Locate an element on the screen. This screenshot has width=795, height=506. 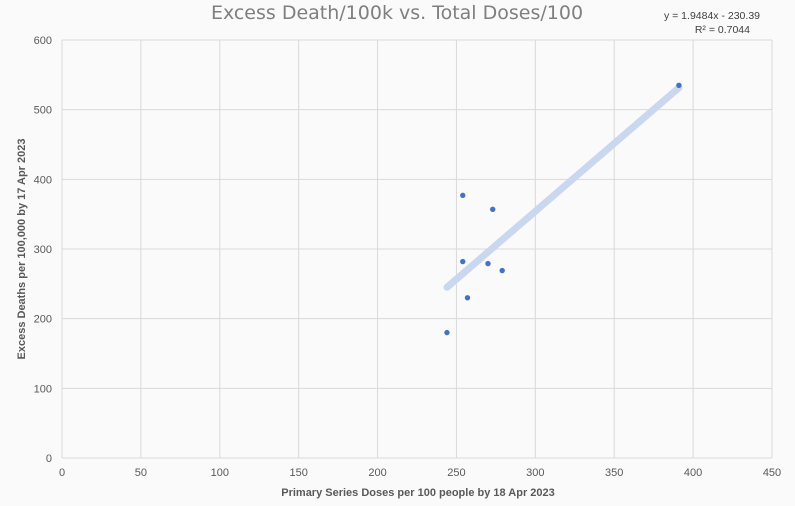
y-tick-label: 100 is located at coordinates (43, 389).